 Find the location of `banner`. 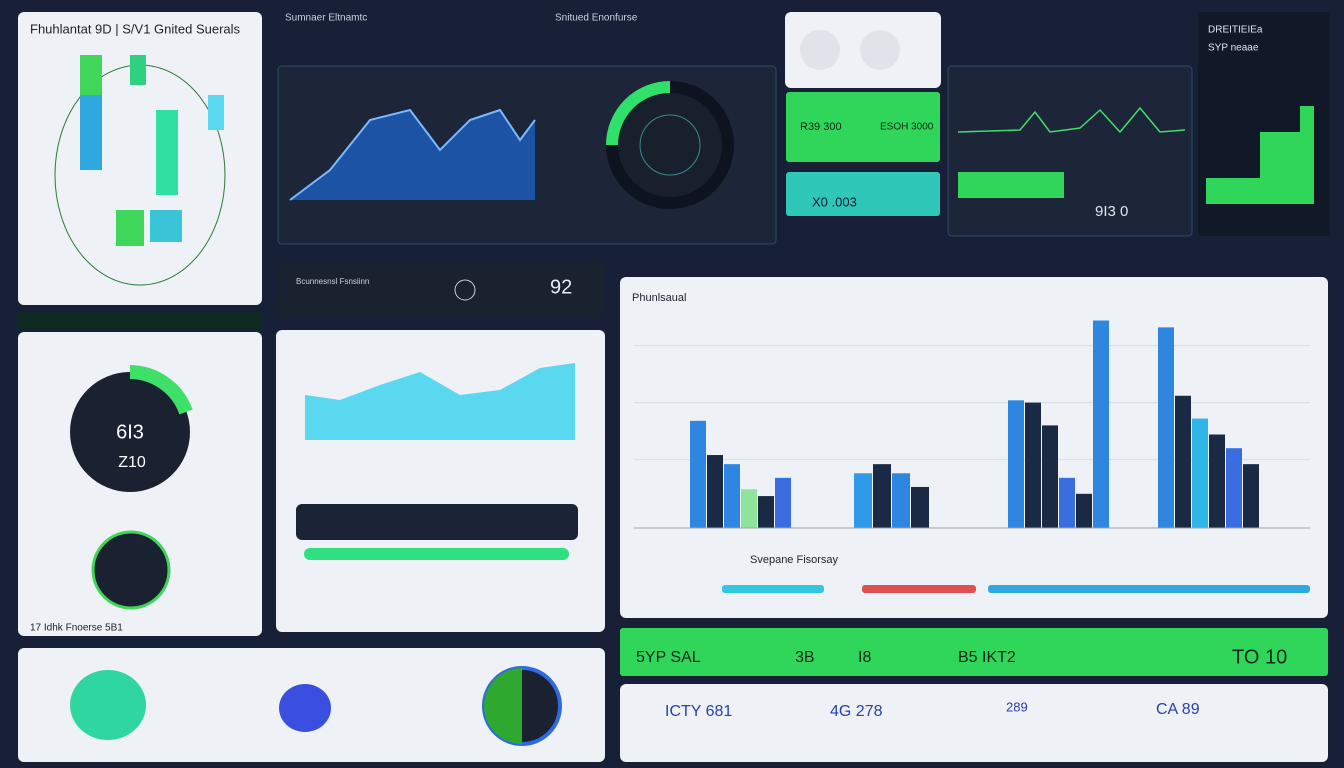

banner is located at coordinates (974, 652).